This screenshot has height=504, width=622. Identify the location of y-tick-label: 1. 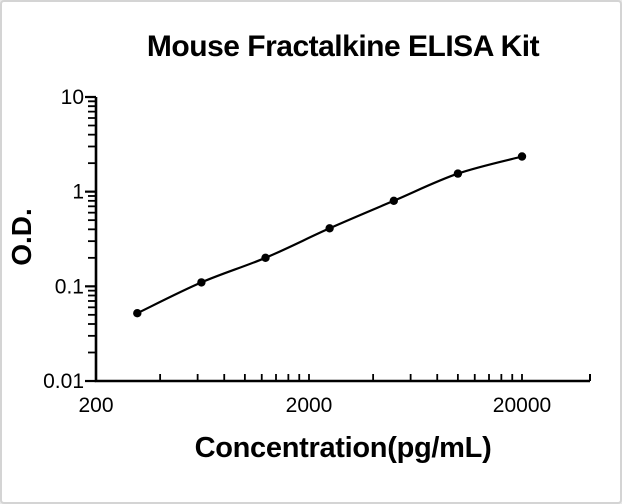
(78, 192).